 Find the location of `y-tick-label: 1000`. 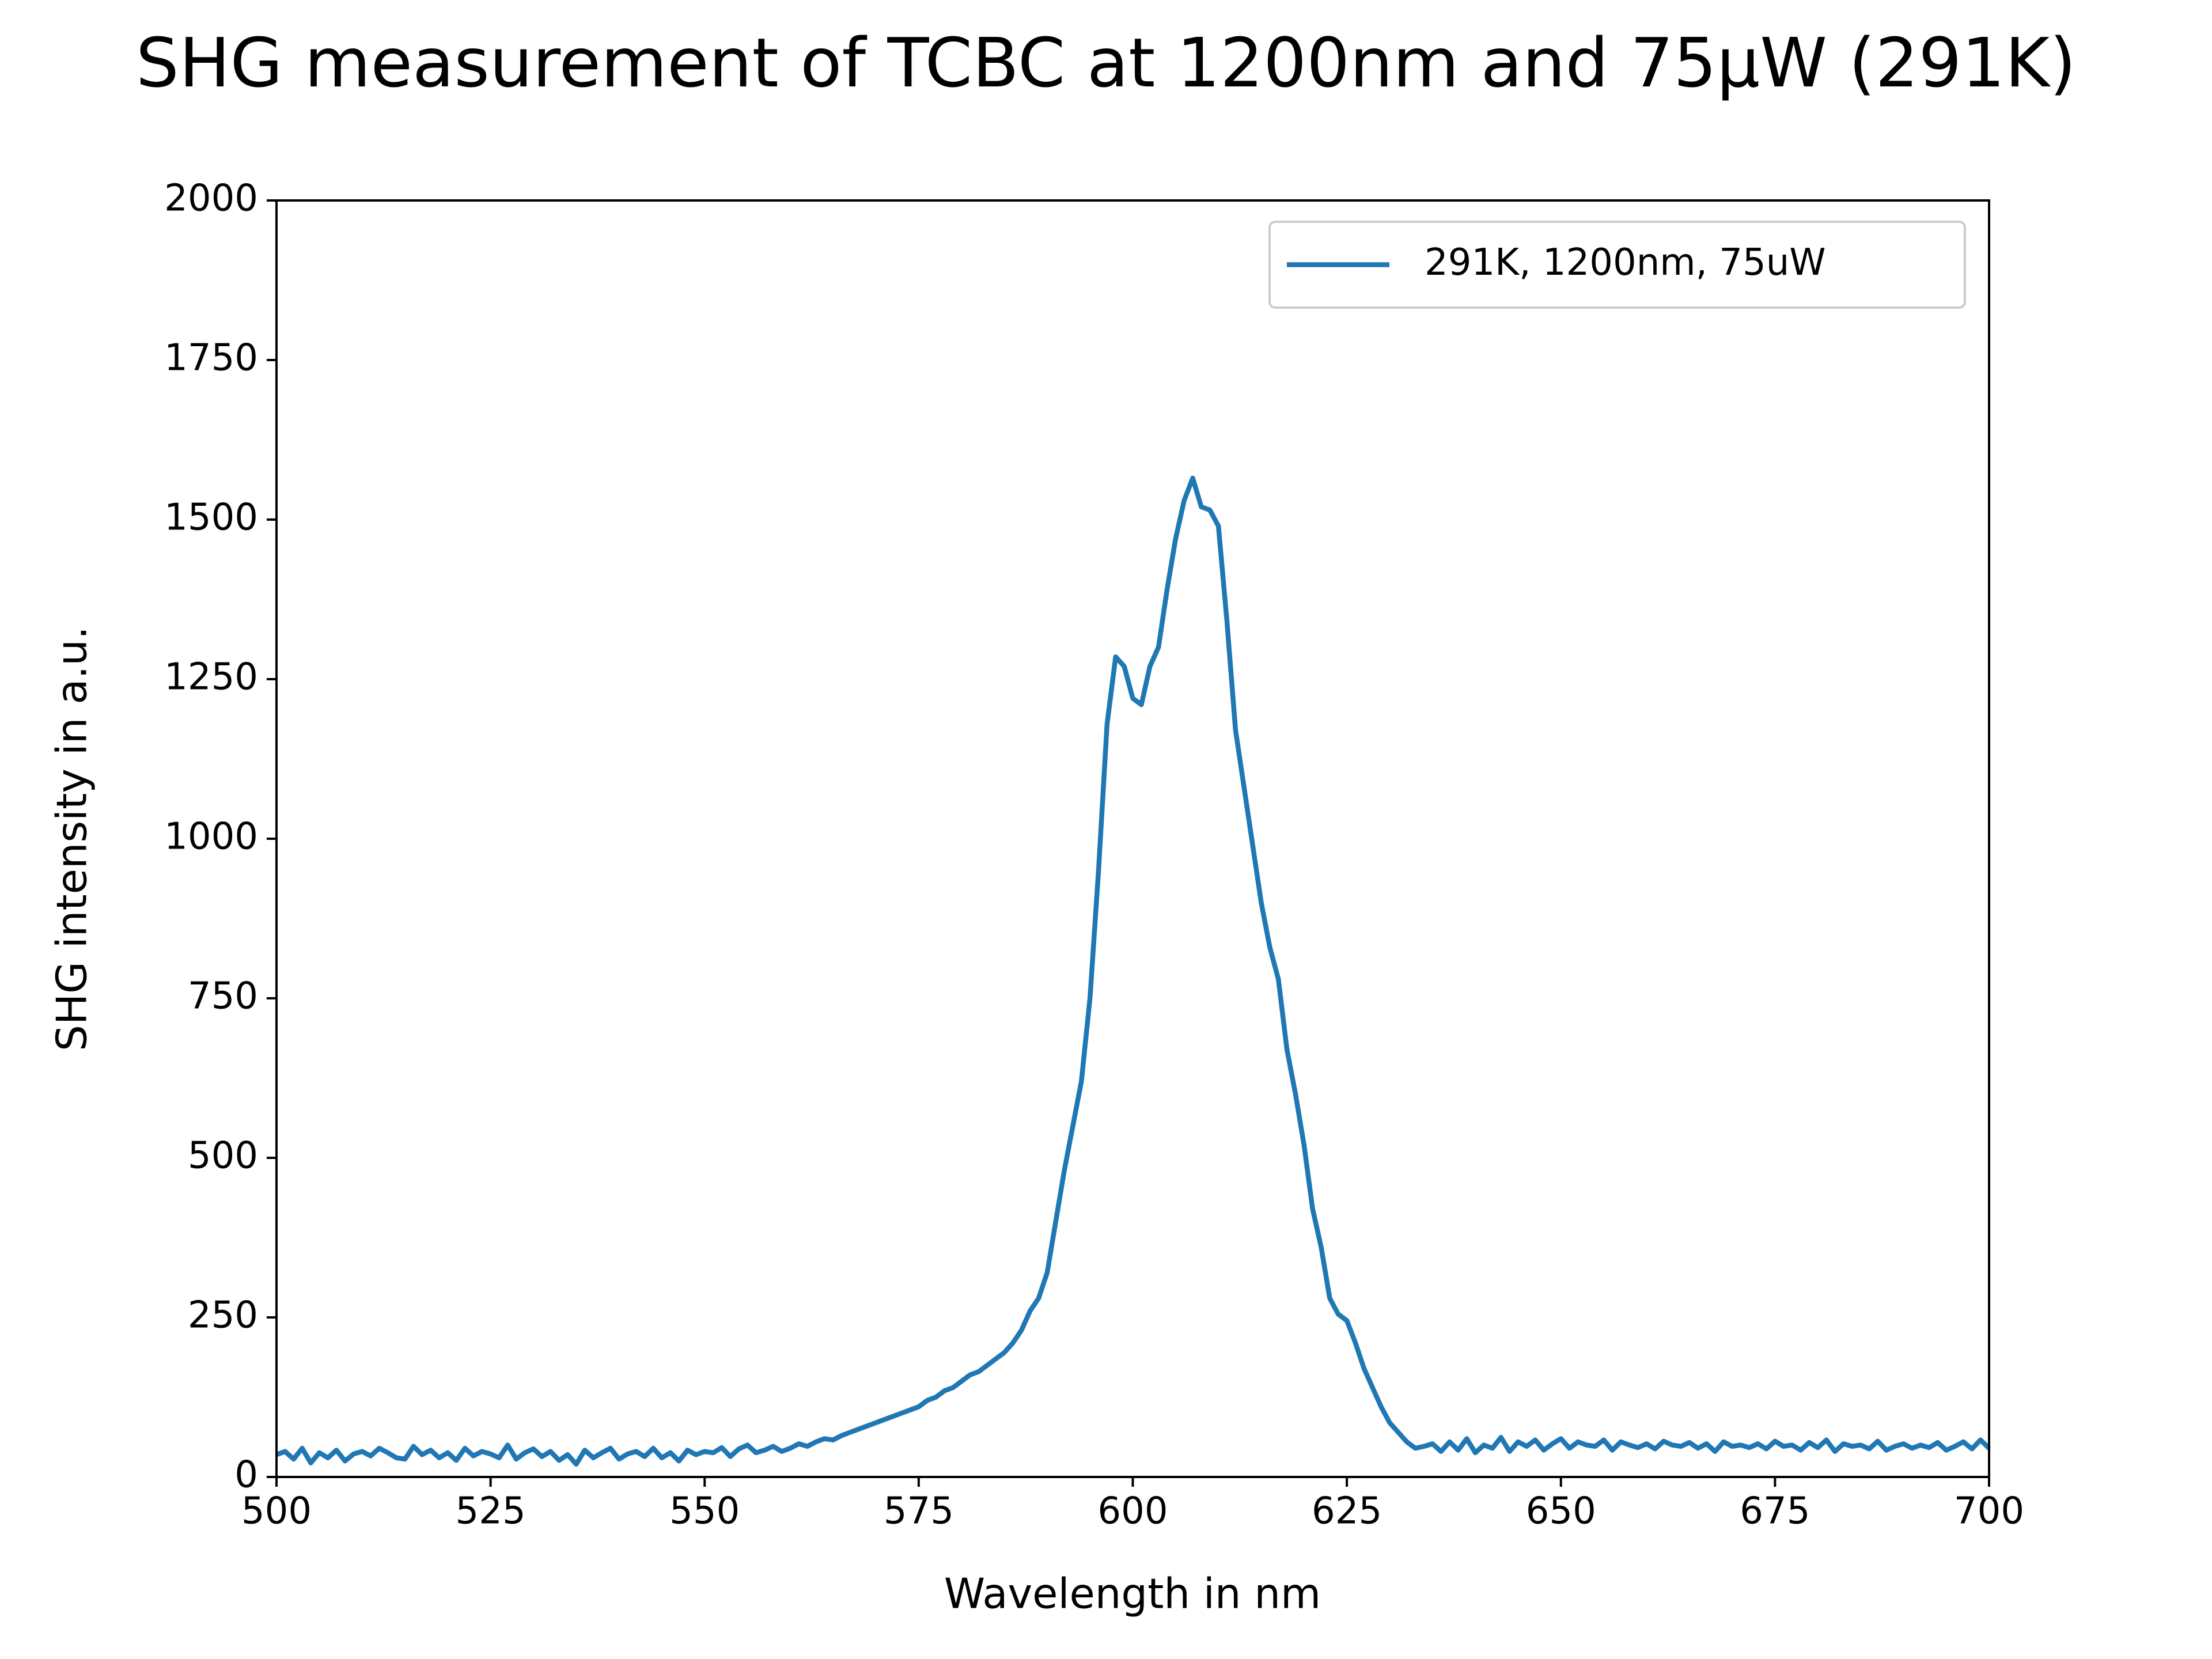

y-tick-label: 1000 is located at coordinates (211, 837).